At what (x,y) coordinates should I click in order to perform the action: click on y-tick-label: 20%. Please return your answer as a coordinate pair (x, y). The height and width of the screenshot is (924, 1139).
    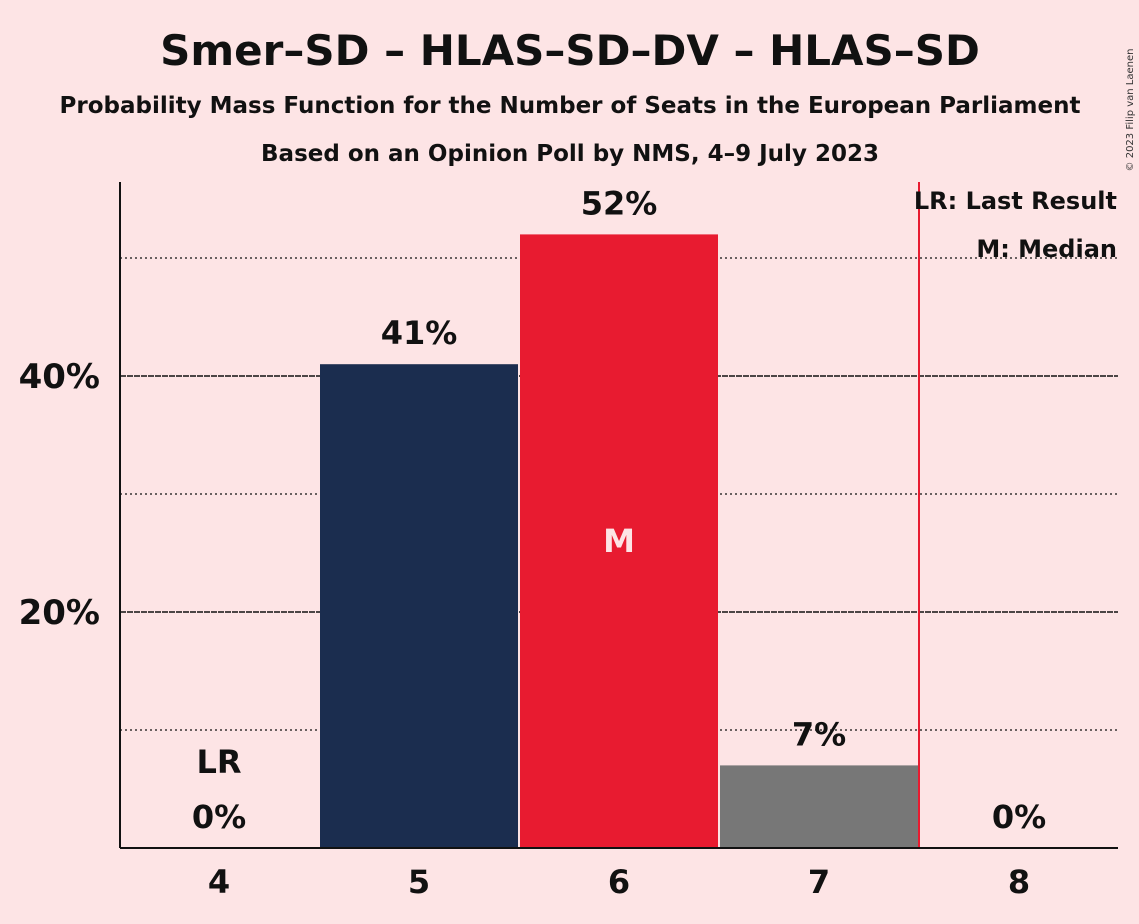
    Looking at the image, I should click on (59, 613).